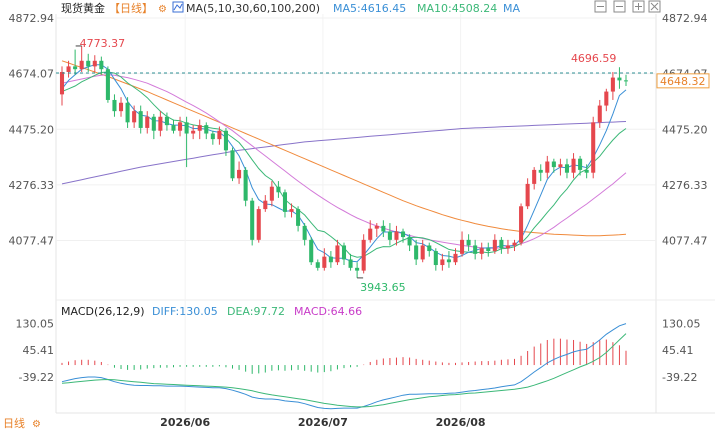 The height and width of the screenshot is (430, 715). I want to click on y-tick-left: 4077.47, so click(32, 241).